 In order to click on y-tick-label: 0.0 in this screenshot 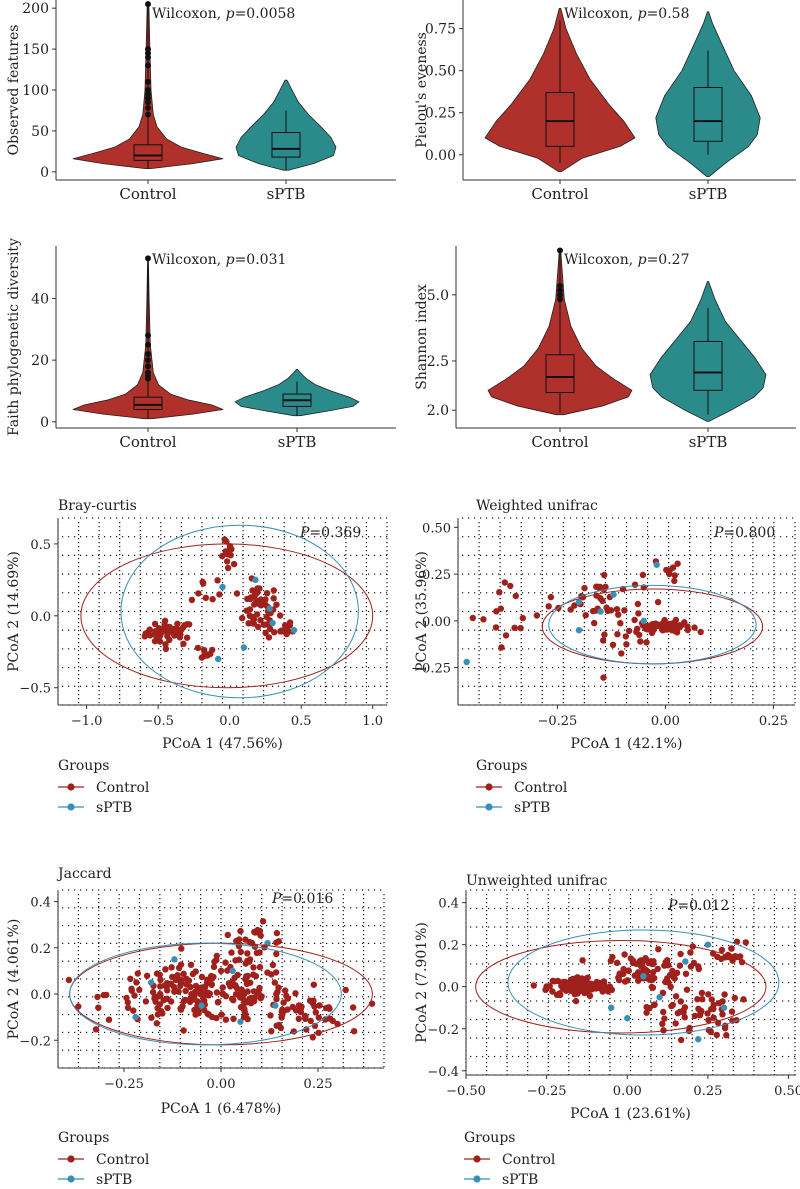, I will do `click(40, 617)`.